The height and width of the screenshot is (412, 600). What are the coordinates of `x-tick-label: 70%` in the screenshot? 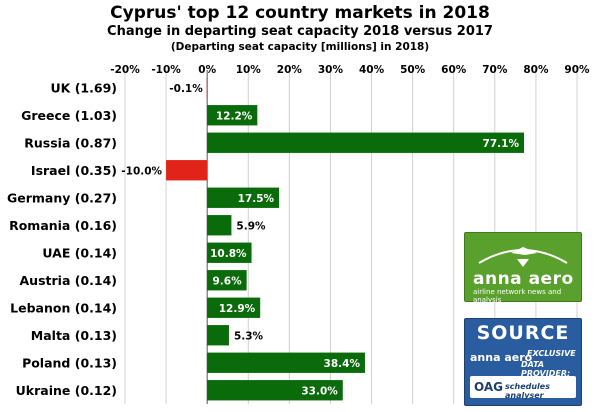 It's located at (495, 70).